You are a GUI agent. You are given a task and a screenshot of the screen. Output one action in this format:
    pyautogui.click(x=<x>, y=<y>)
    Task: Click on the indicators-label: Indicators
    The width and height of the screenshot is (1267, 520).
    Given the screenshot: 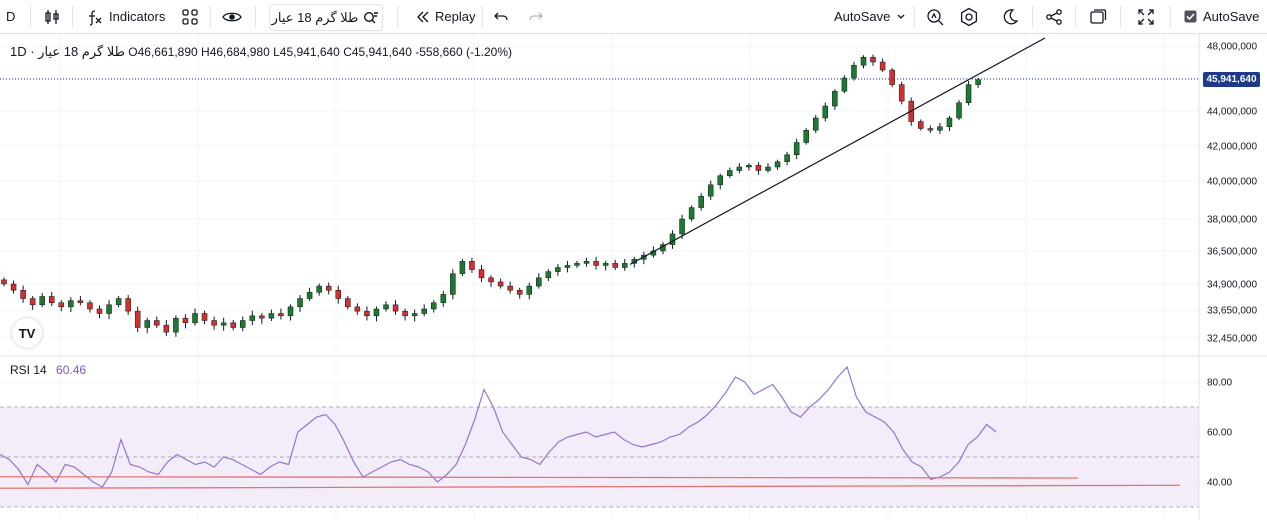 What is the action you would take?
    pyautogui.click(x=137, y=16)
    